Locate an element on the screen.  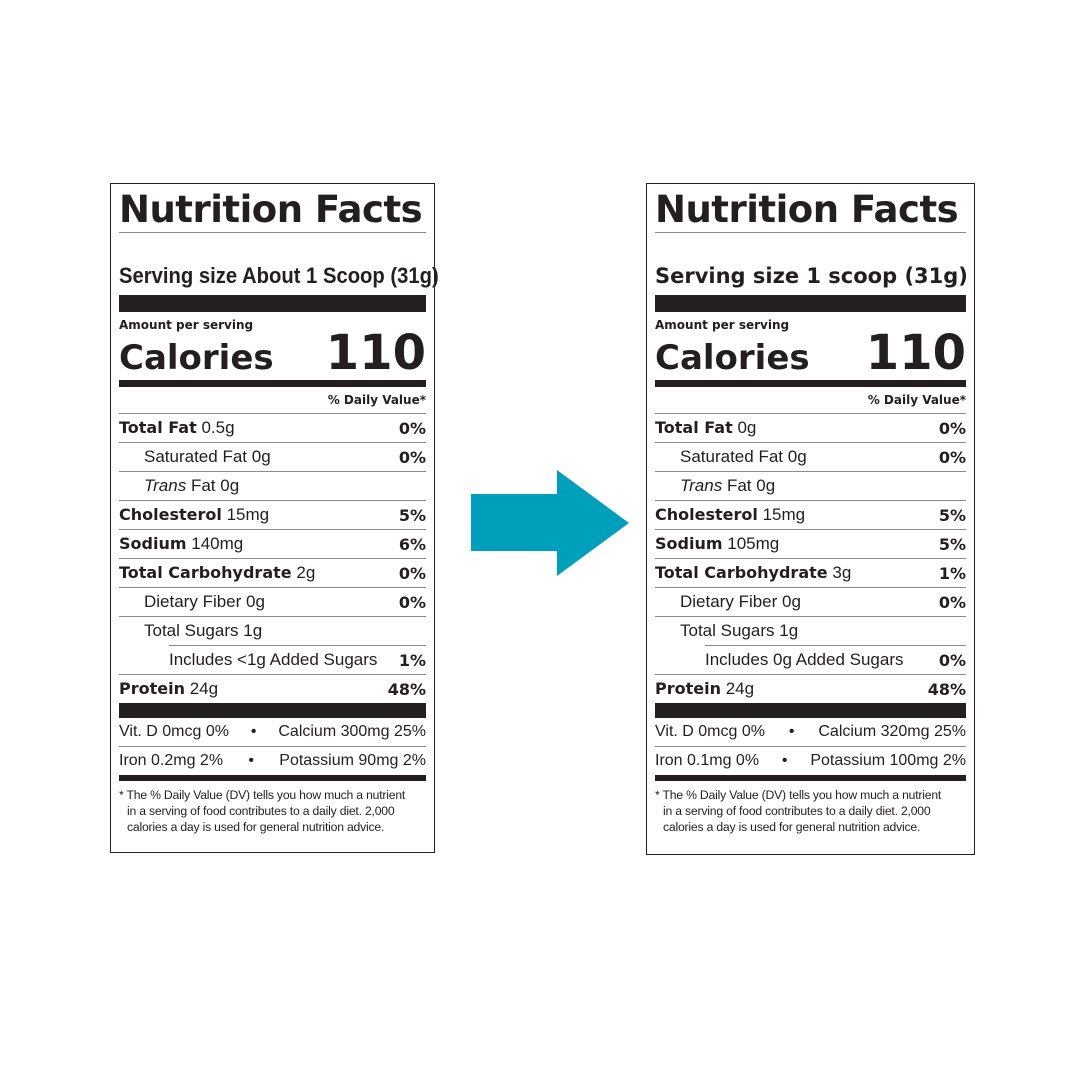
nutrient-row: Includes 0g Added Sugars 0% is located at coordinates (835, 659).